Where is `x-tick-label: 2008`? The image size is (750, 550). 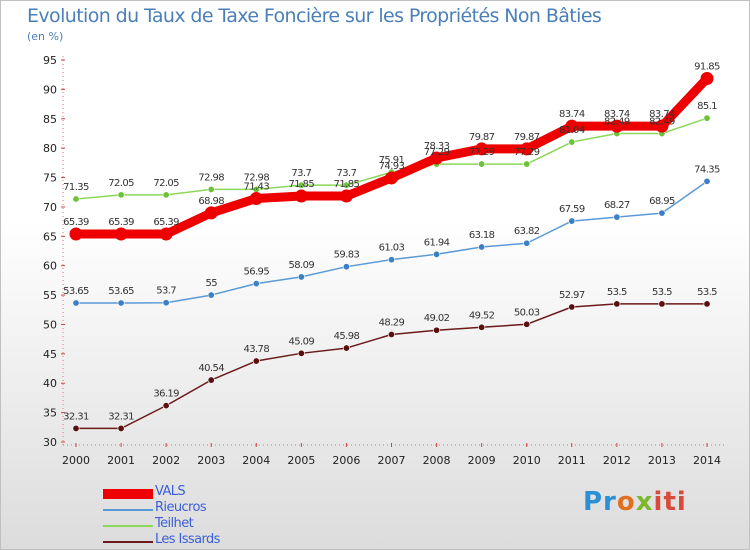
x-tick-label: 2008 is located at coordinates (437, 460).